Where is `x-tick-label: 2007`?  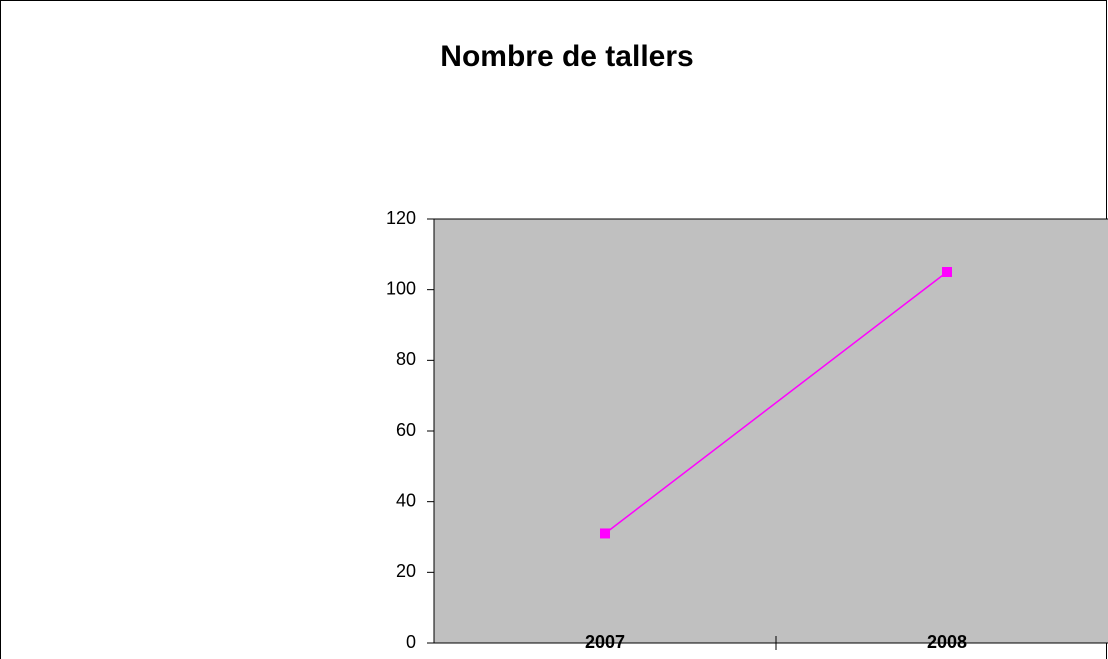
x-tick-label: 2007 is located at coordinates (605, 642).